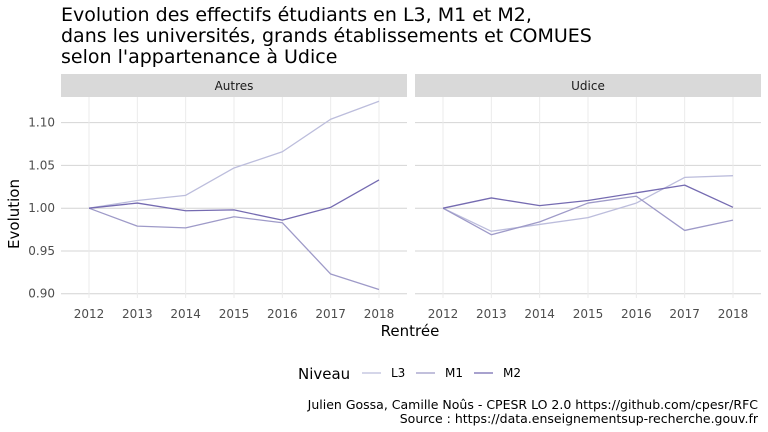 This screenshot has width=768, height=432. Describe the element at coordinates (199, 57) in the screenshot. I see `title-line-3: selon l'appartenance à Udice` at that location.